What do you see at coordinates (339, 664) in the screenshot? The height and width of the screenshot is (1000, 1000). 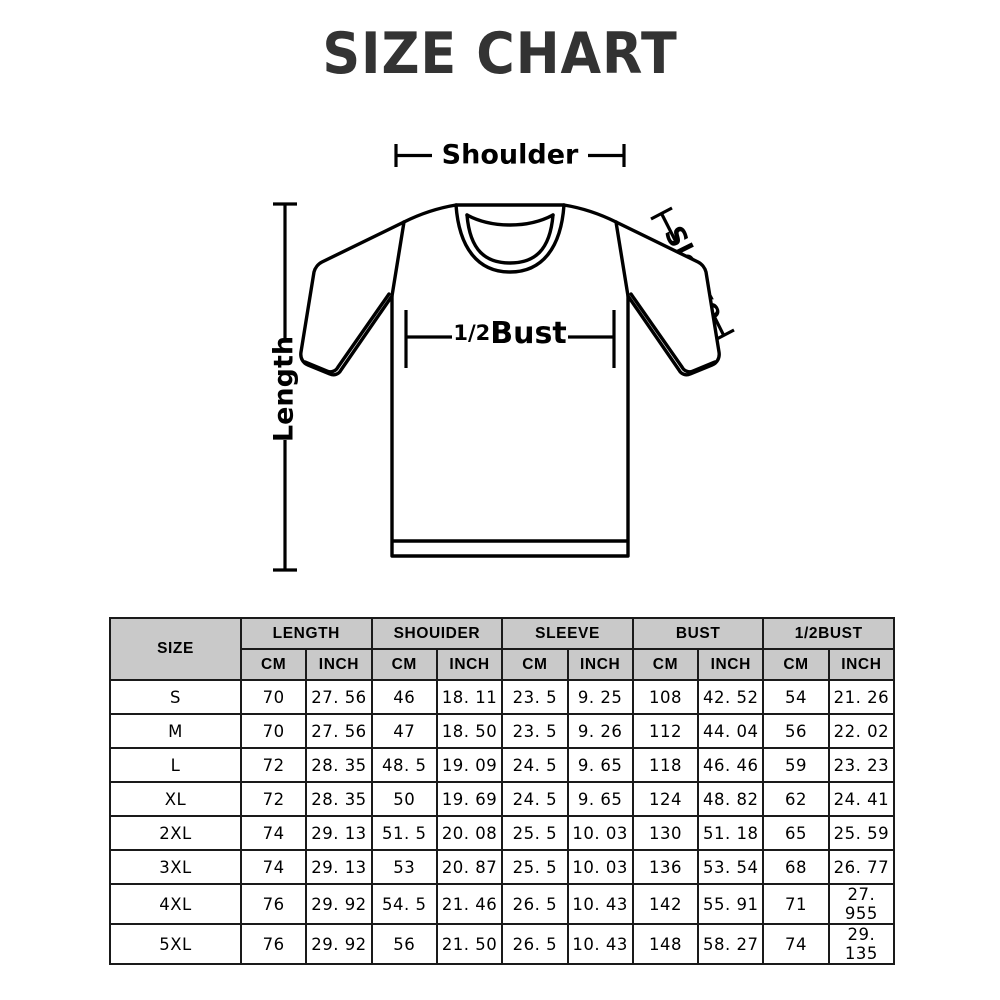 I see `header-unit-length-inch: INCH` at bounding box center [339, 664].